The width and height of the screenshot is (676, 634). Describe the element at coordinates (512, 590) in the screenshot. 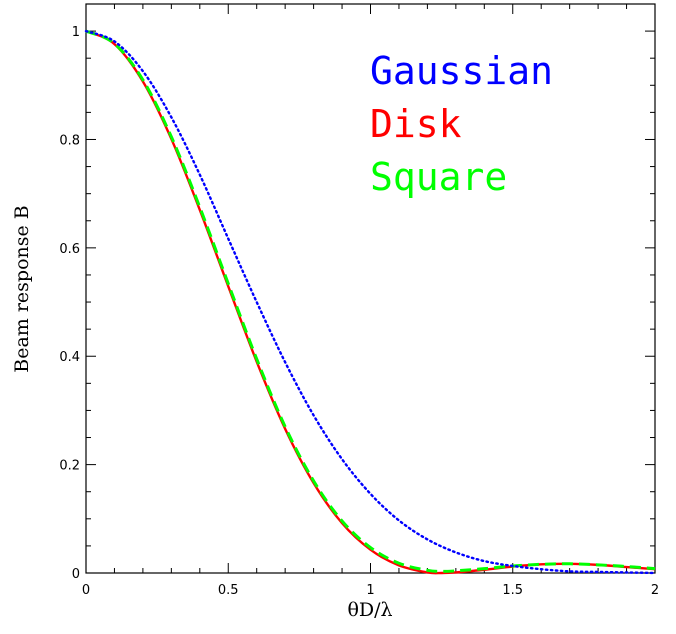

I see `x-tick-label: 1.5` at that location.